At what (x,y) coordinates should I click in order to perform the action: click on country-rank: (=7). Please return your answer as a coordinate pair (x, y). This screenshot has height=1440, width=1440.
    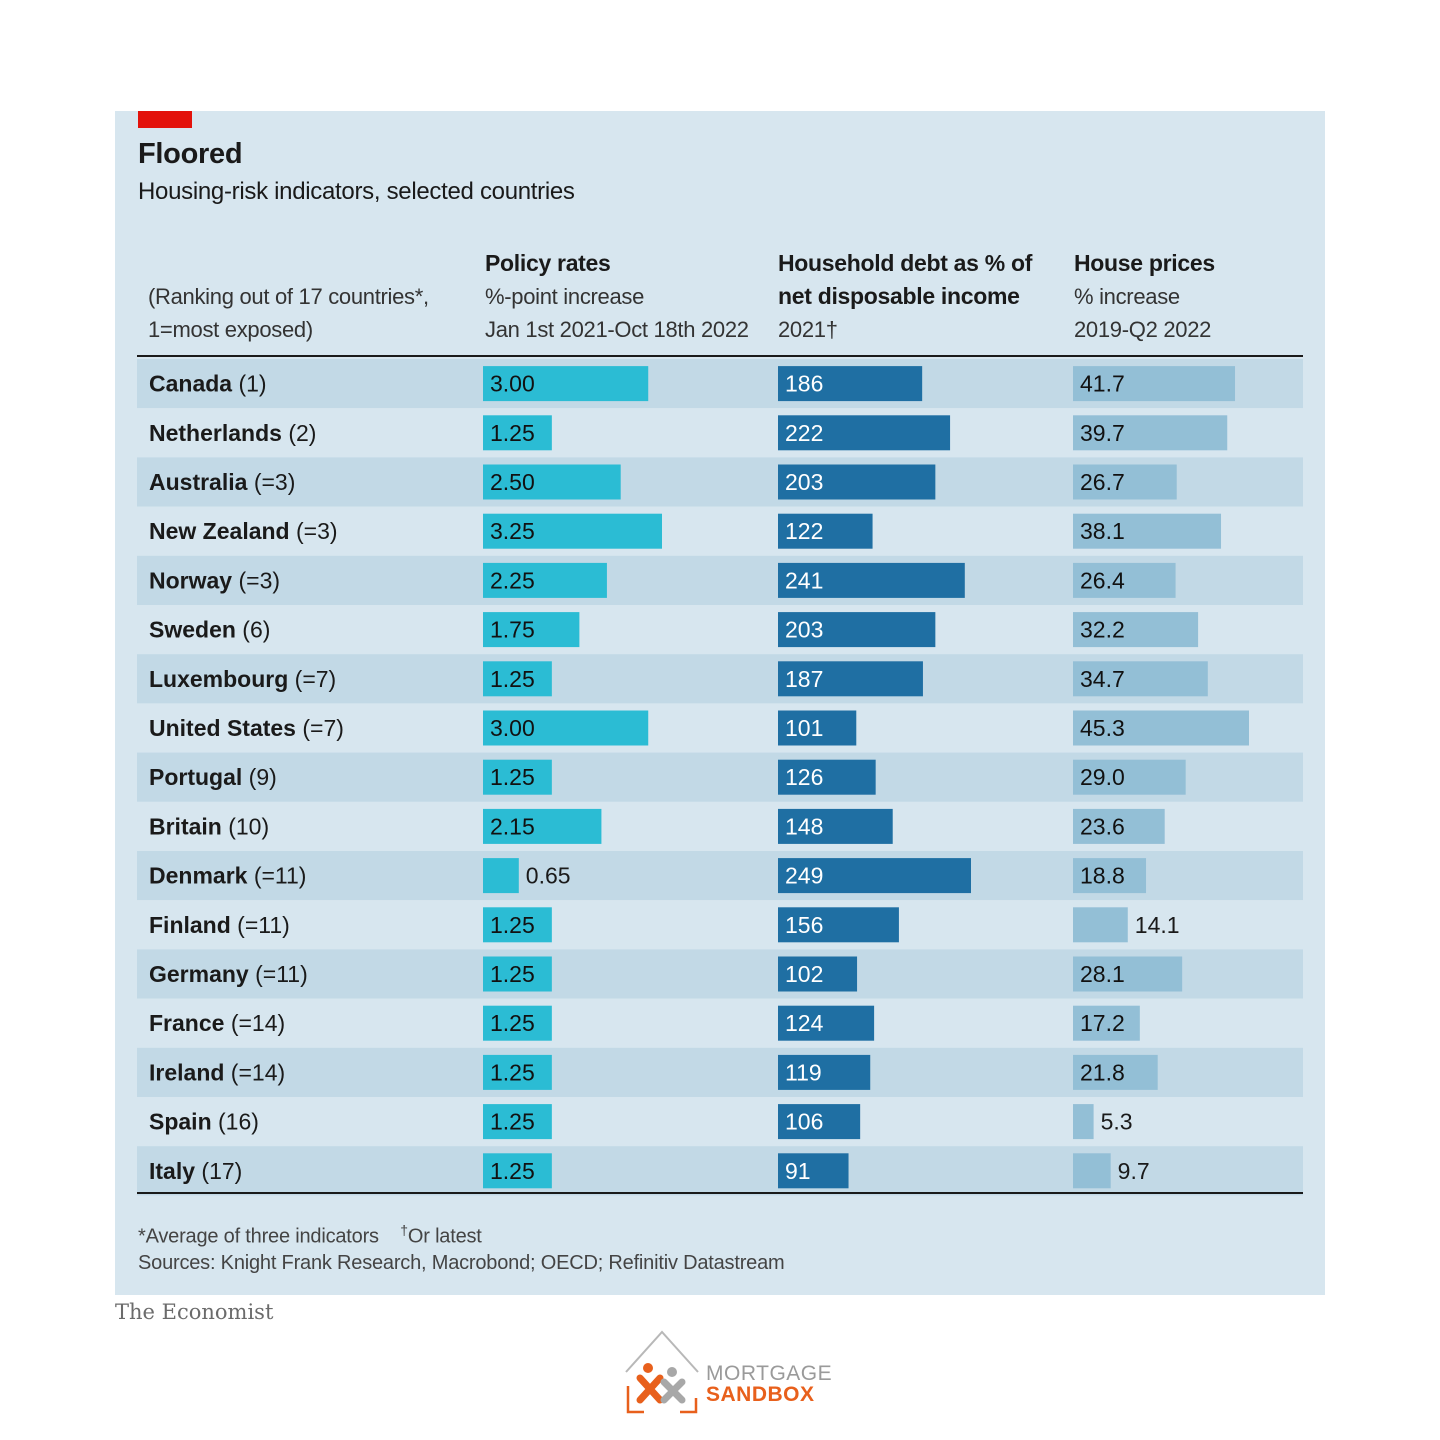
    Looking at the image, I should click on (320, 728).